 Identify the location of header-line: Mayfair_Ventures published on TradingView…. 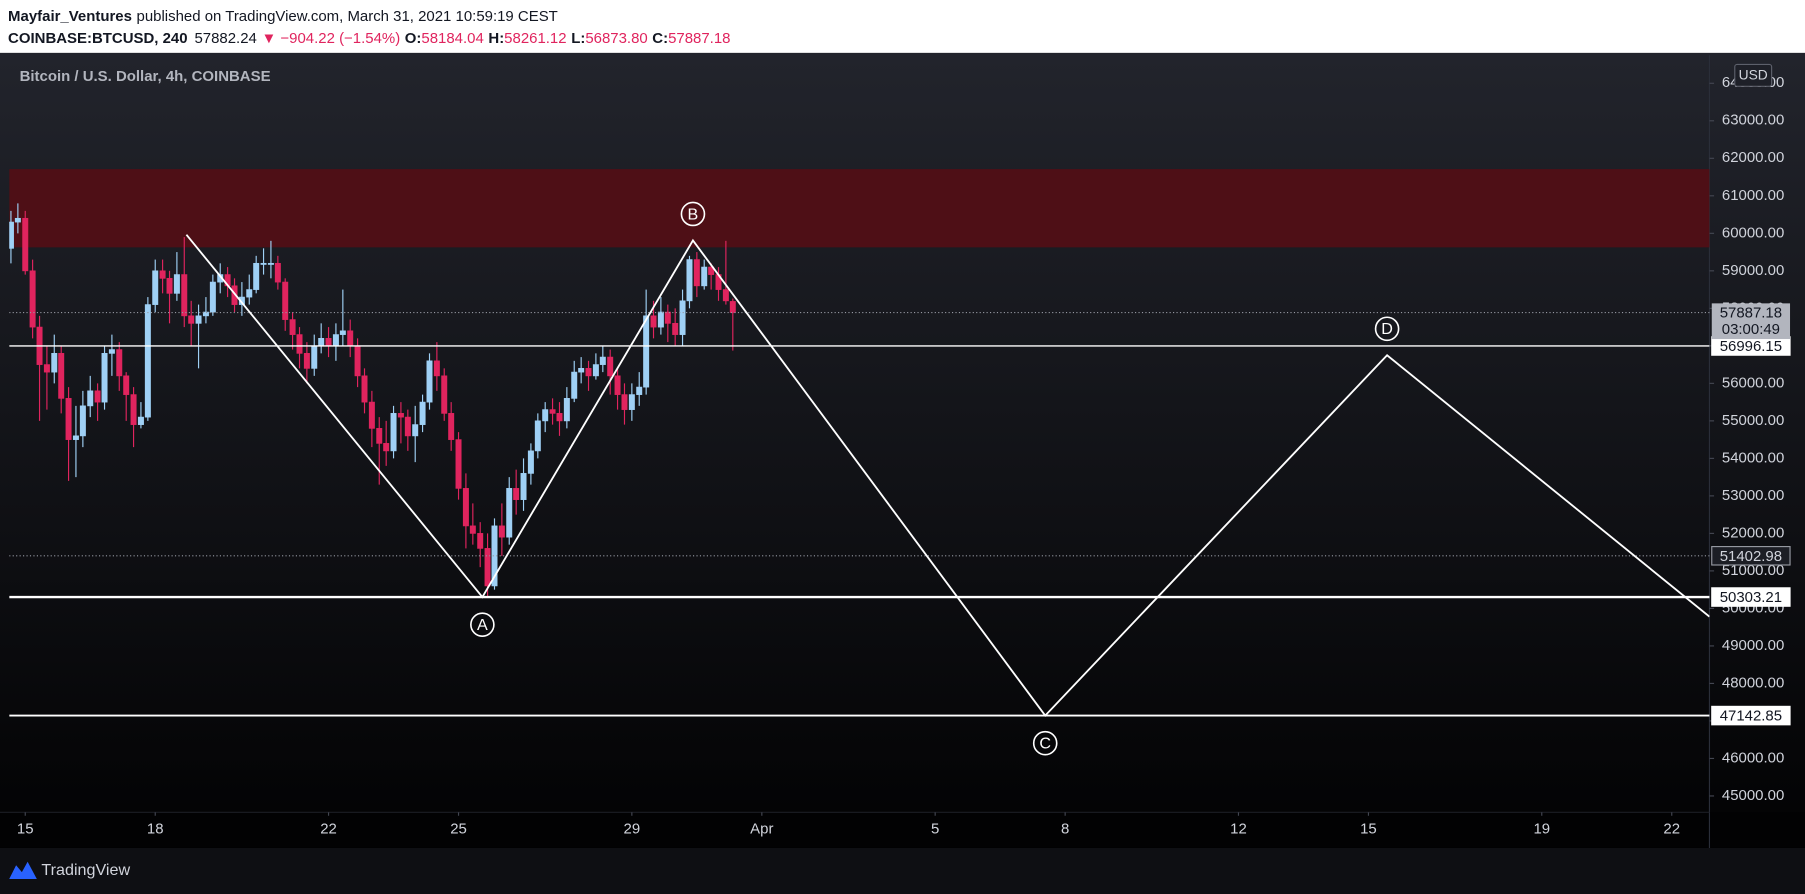
(283, 16).